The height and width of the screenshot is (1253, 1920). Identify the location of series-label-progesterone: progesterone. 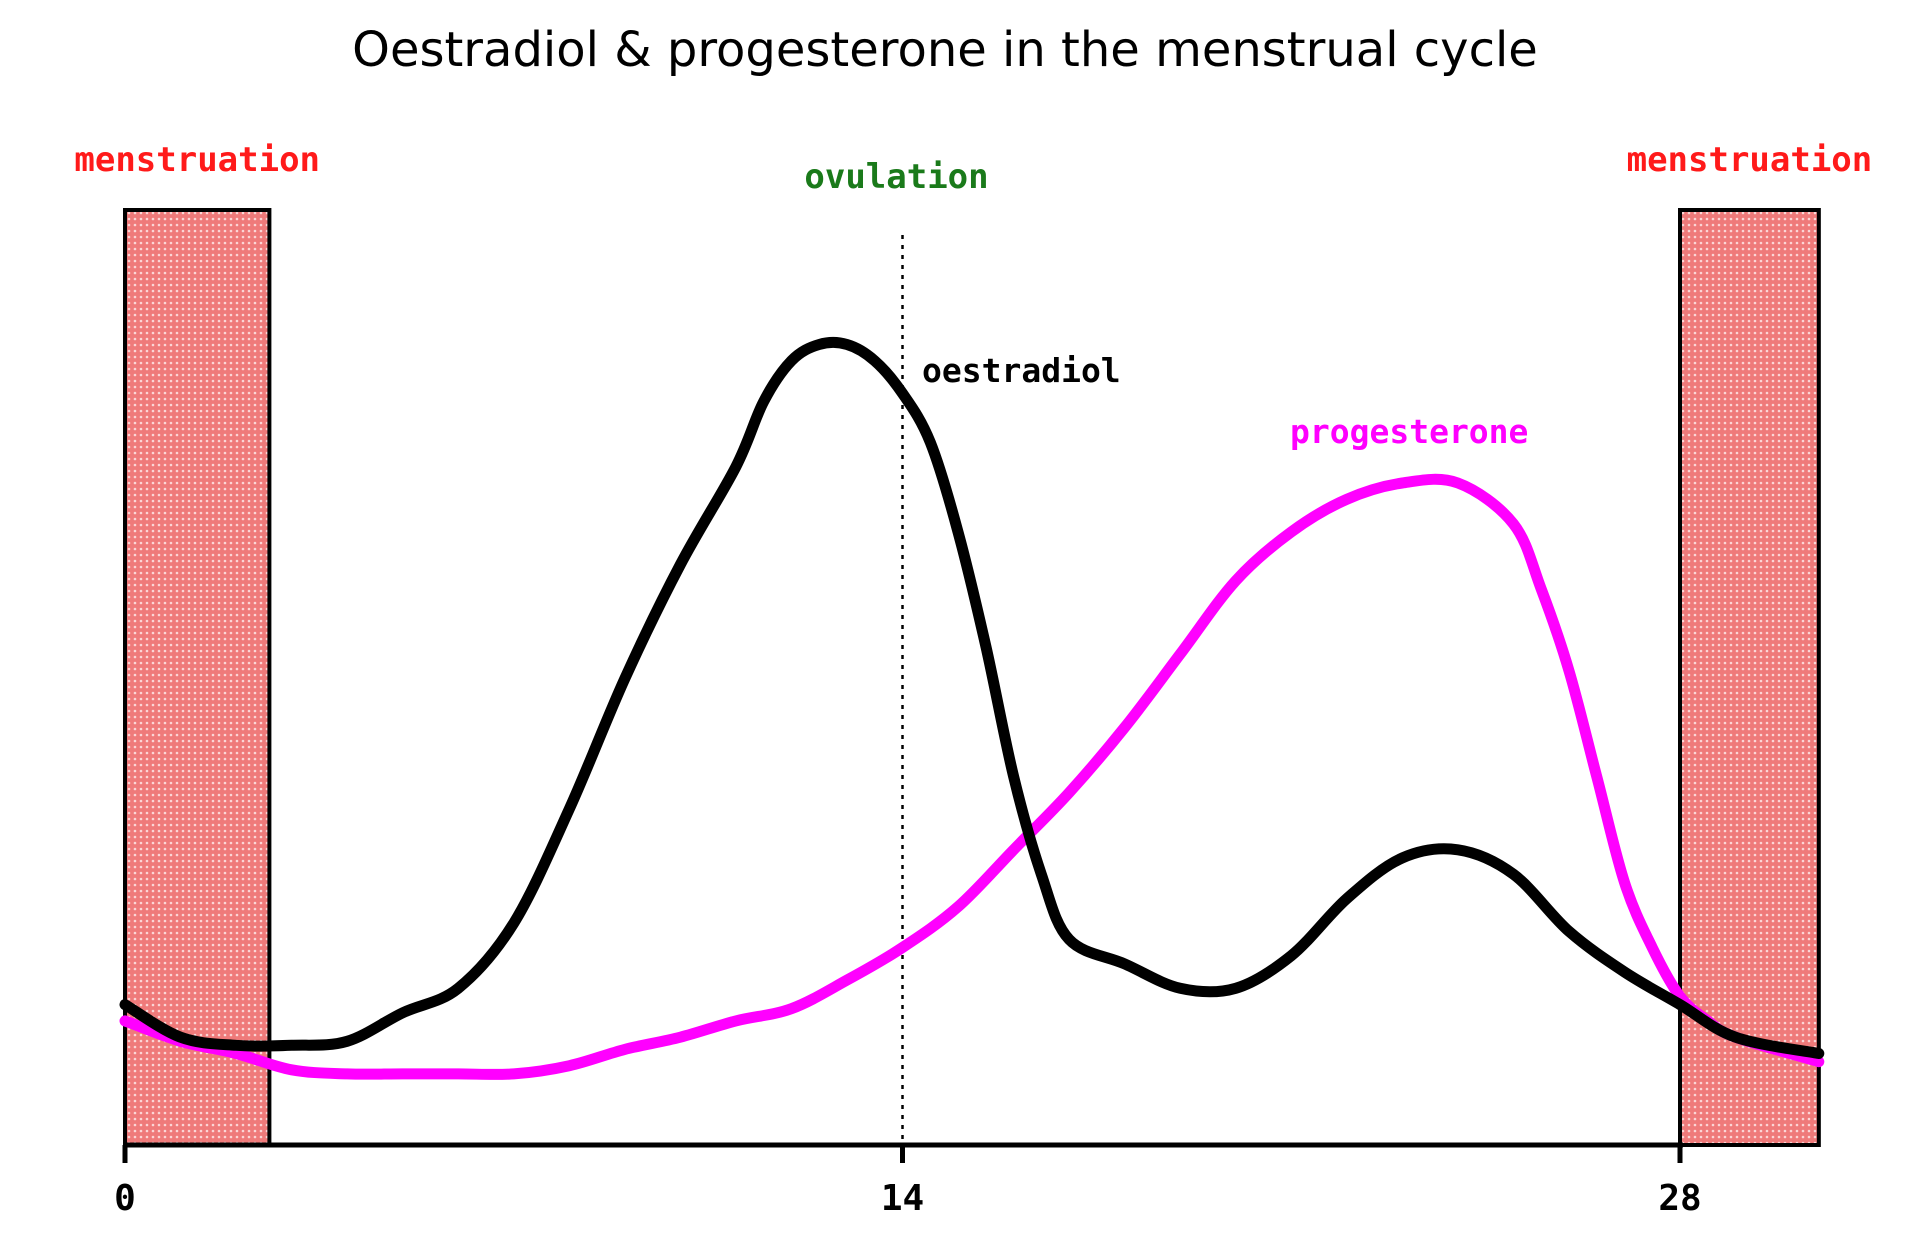
(1409, 431).